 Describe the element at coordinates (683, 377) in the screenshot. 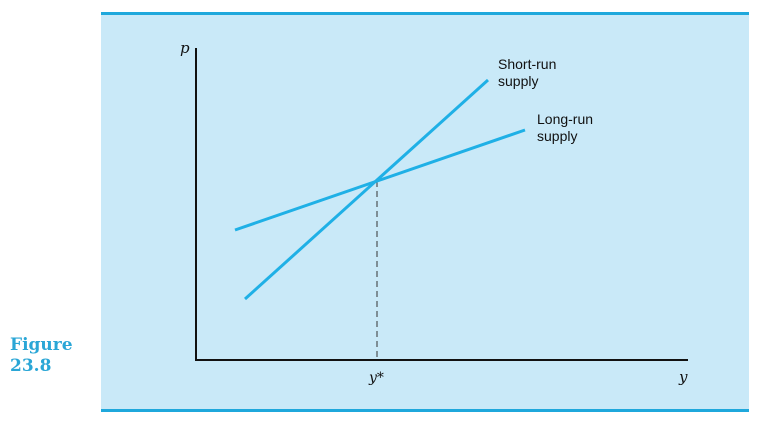

I see `x-axis-label: y` at that location.